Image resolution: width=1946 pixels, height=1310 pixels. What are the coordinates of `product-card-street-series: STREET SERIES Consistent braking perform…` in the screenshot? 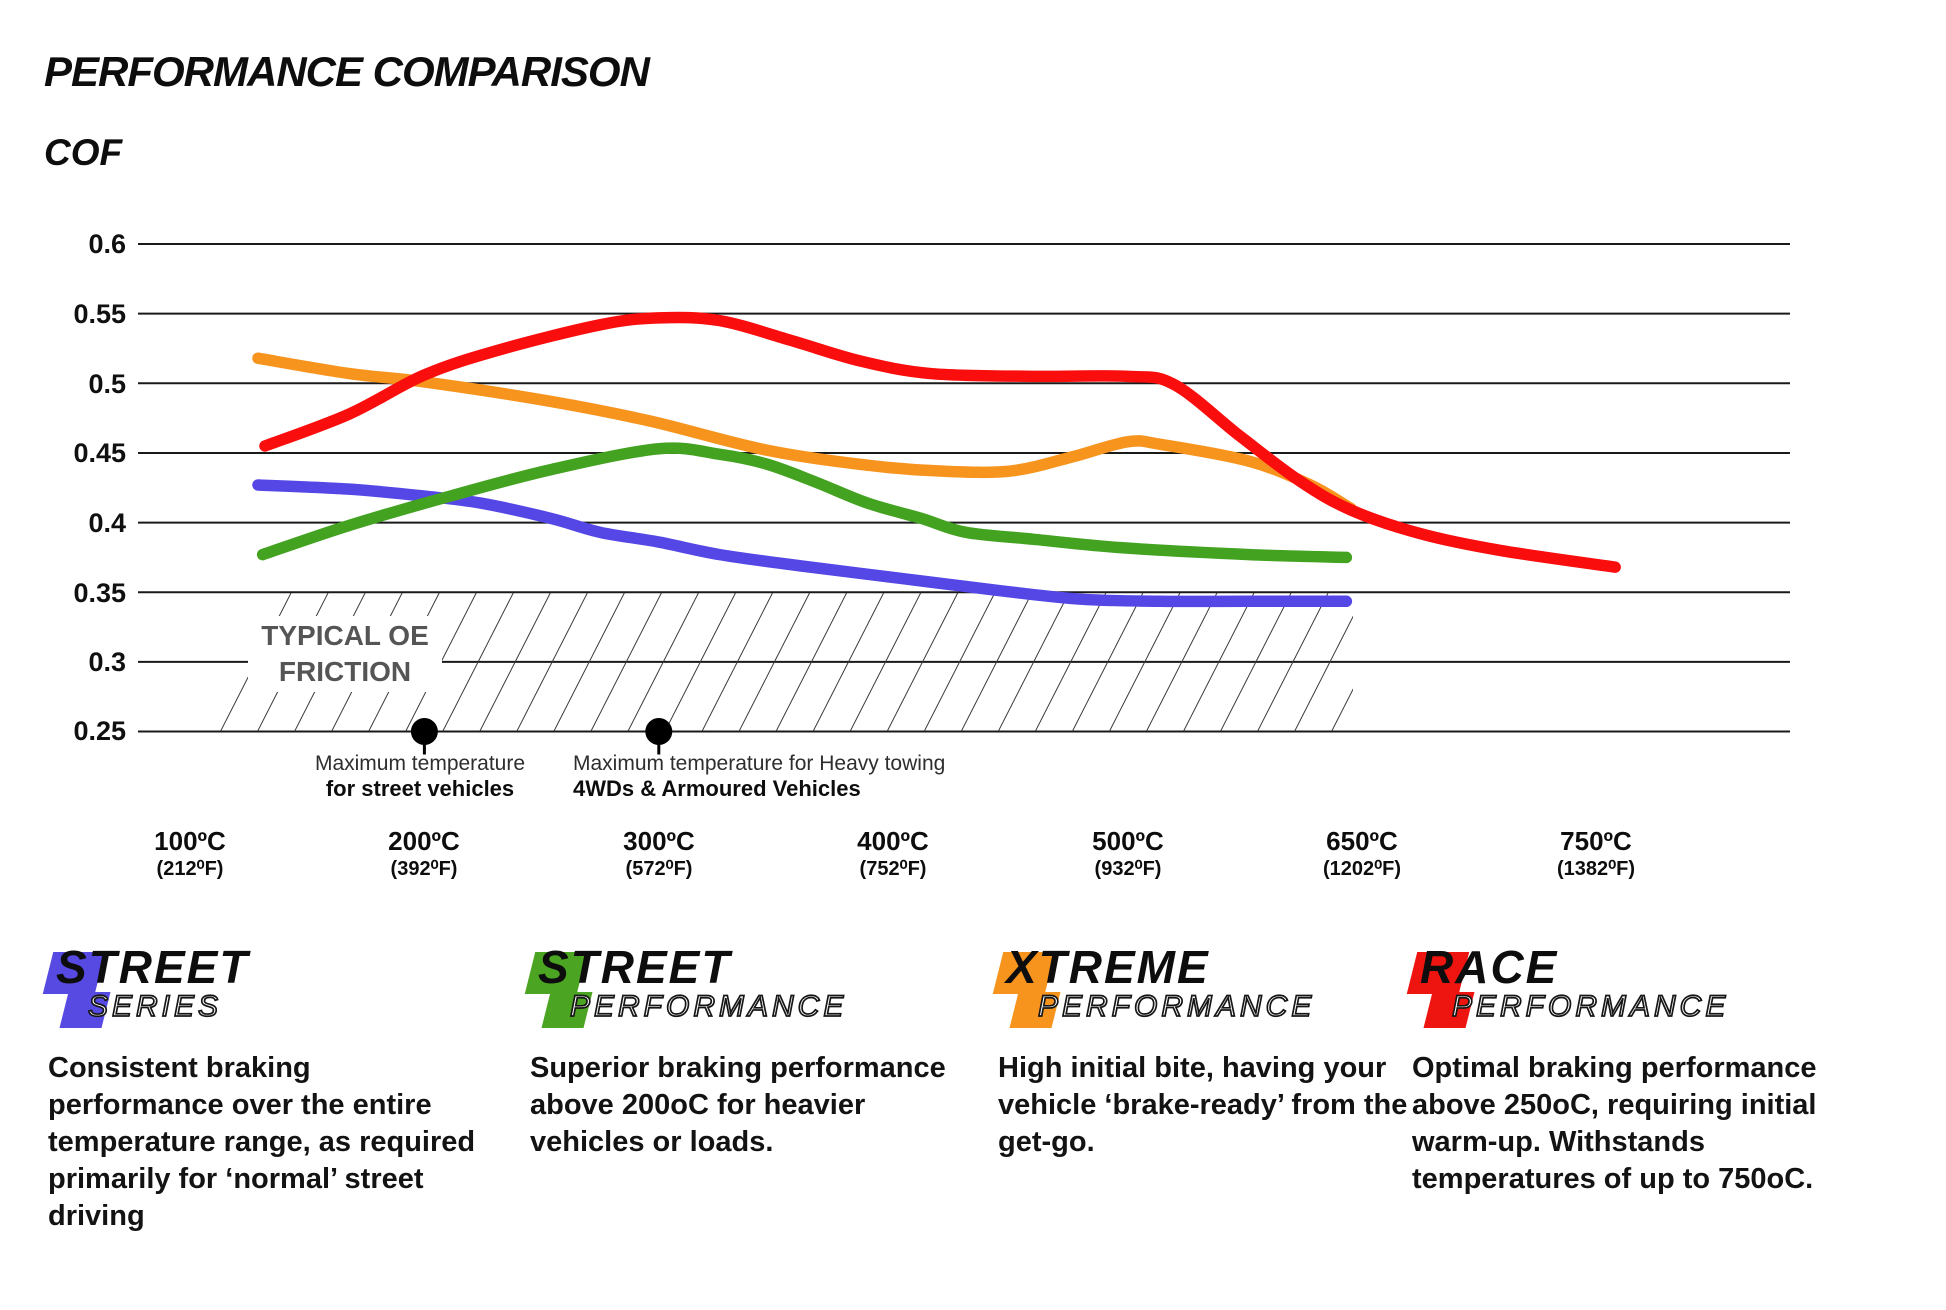 It's located at (270, 1088).